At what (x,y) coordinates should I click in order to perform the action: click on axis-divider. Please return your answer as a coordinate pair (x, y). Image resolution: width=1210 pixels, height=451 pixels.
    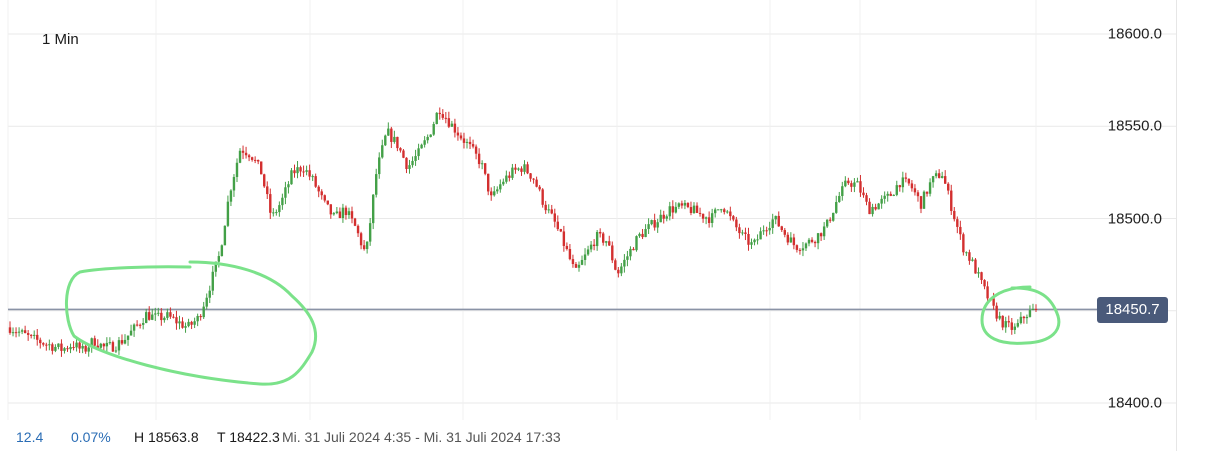
    Looking at the image, I should click on (1176, 225).